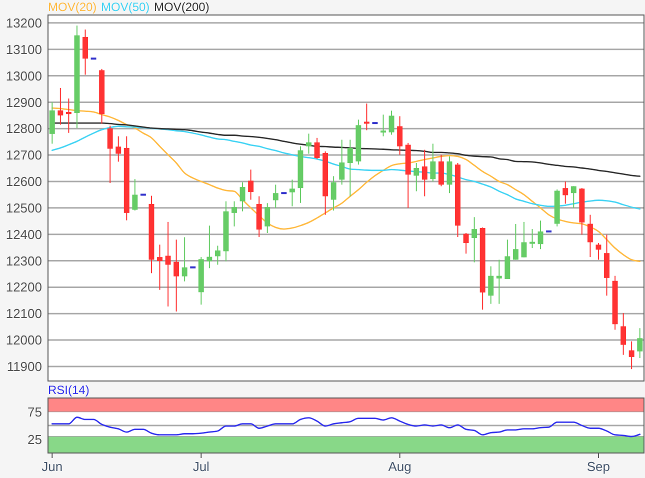  What do you see at coordinates (400, 466) in the screenshot?
I see `x-tick-label: Aug` at bounding box center [400, 466].